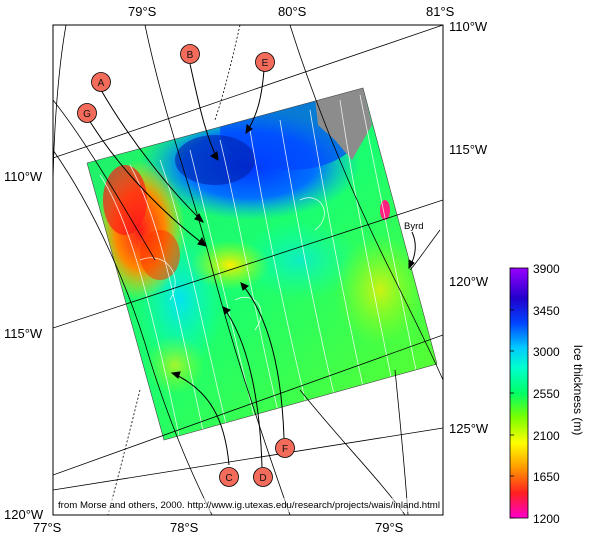 The width and height of the screenshot is (592, 537). Describe the element at coordinates (47, 527) in the screenshot. I see `bottom-label-77s: 77°S` at that location.